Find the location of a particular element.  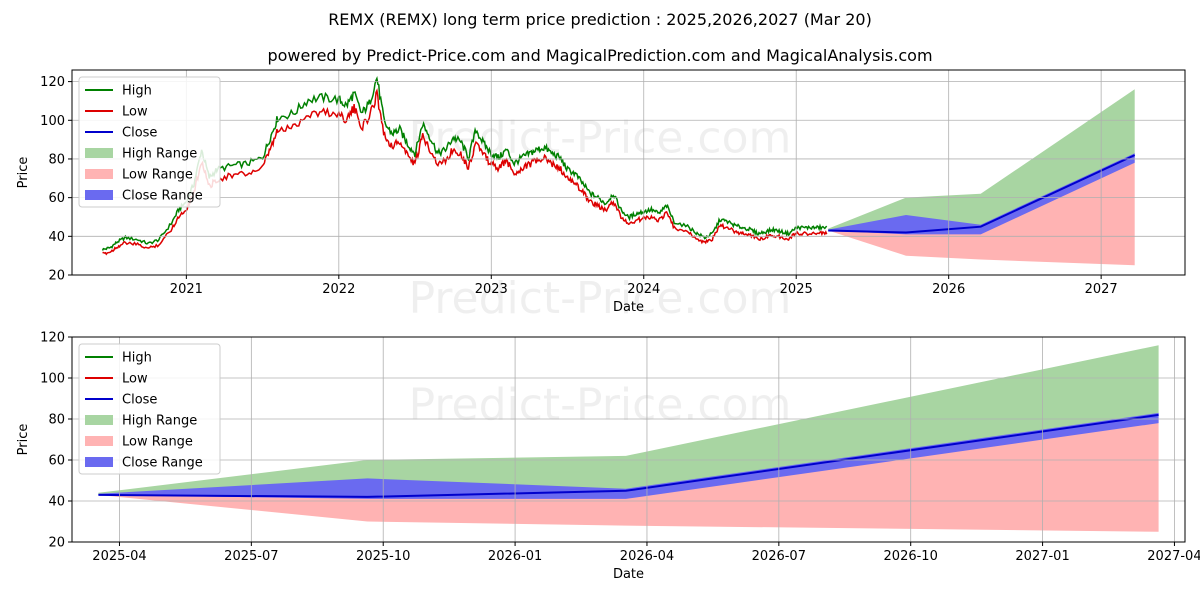

x-tick-label: 2026 is located at coordinates (948, 289).